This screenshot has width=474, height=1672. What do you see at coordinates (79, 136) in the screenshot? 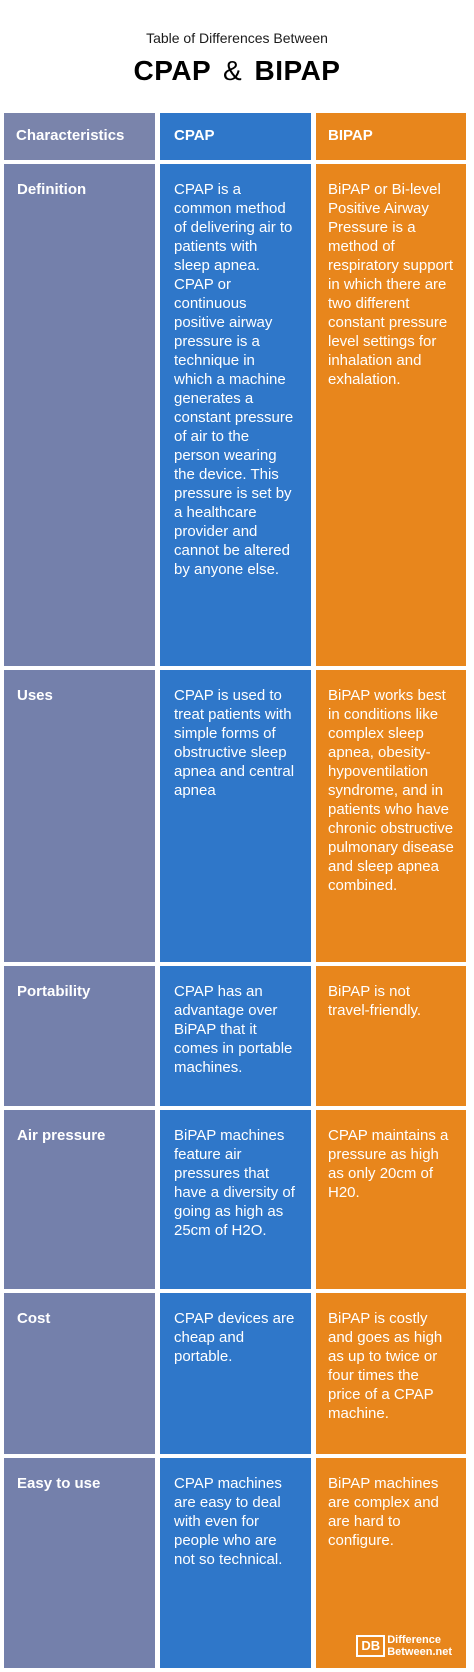
I see `header-characteristics: Characteristics` at bounding box center [79, 136].